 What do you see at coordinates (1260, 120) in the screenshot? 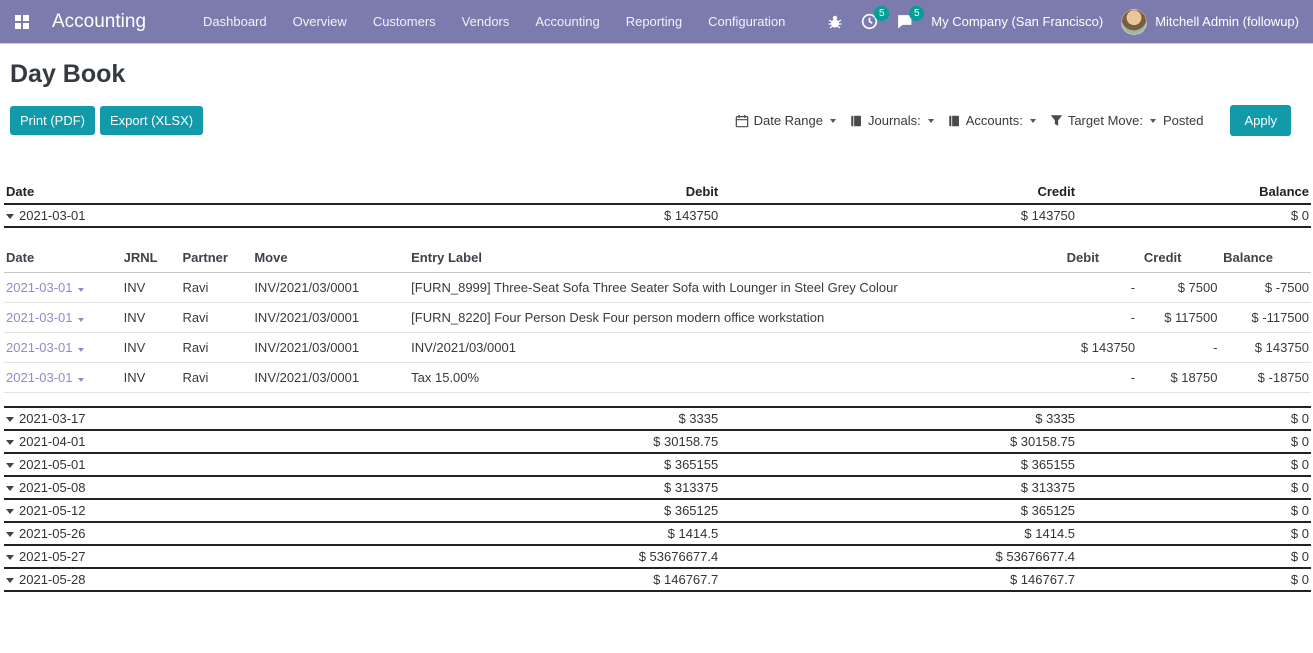
I see `apply-button: Apply` at bounding box center [1260, 120].